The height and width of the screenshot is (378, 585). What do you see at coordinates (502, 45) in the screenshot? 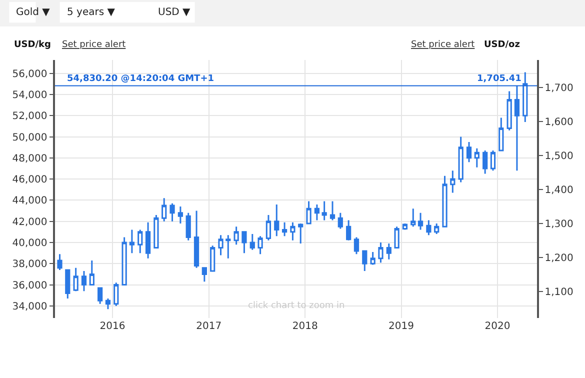
I see `y2-axis-title: USD/oz` at bounding box center [502, 45].